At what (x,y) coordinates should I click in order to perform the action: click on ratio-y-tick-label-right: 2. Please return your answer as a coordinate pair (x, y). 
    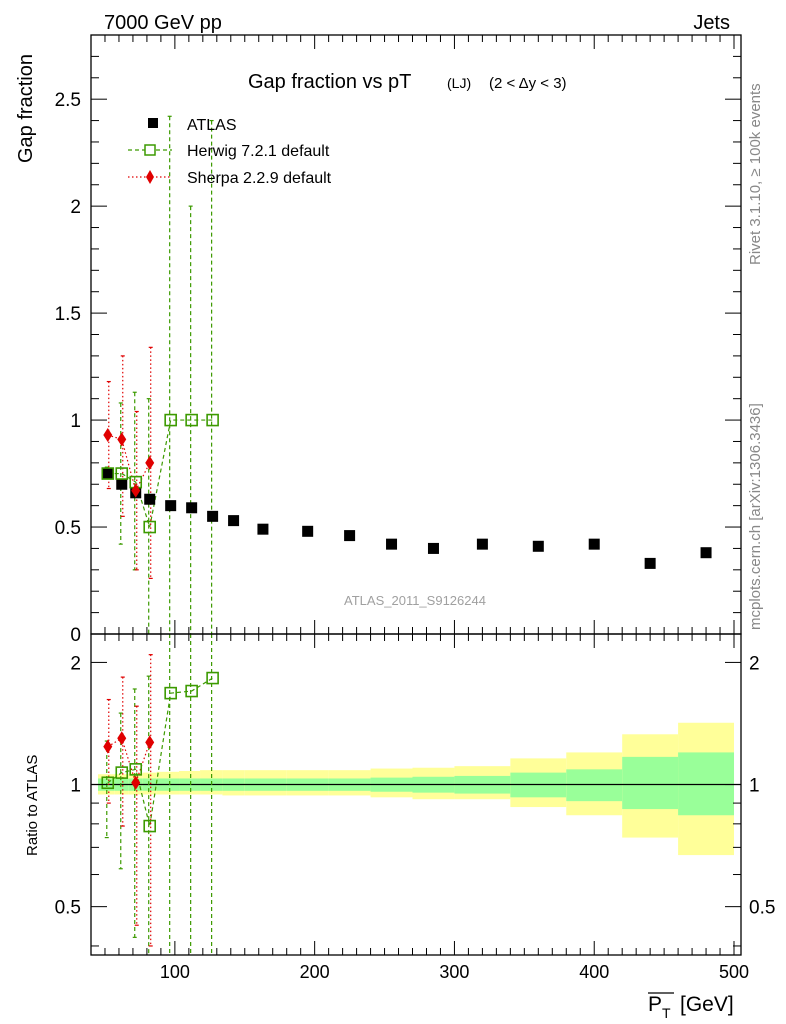
    Looking at the image, I should click on (754, 663).